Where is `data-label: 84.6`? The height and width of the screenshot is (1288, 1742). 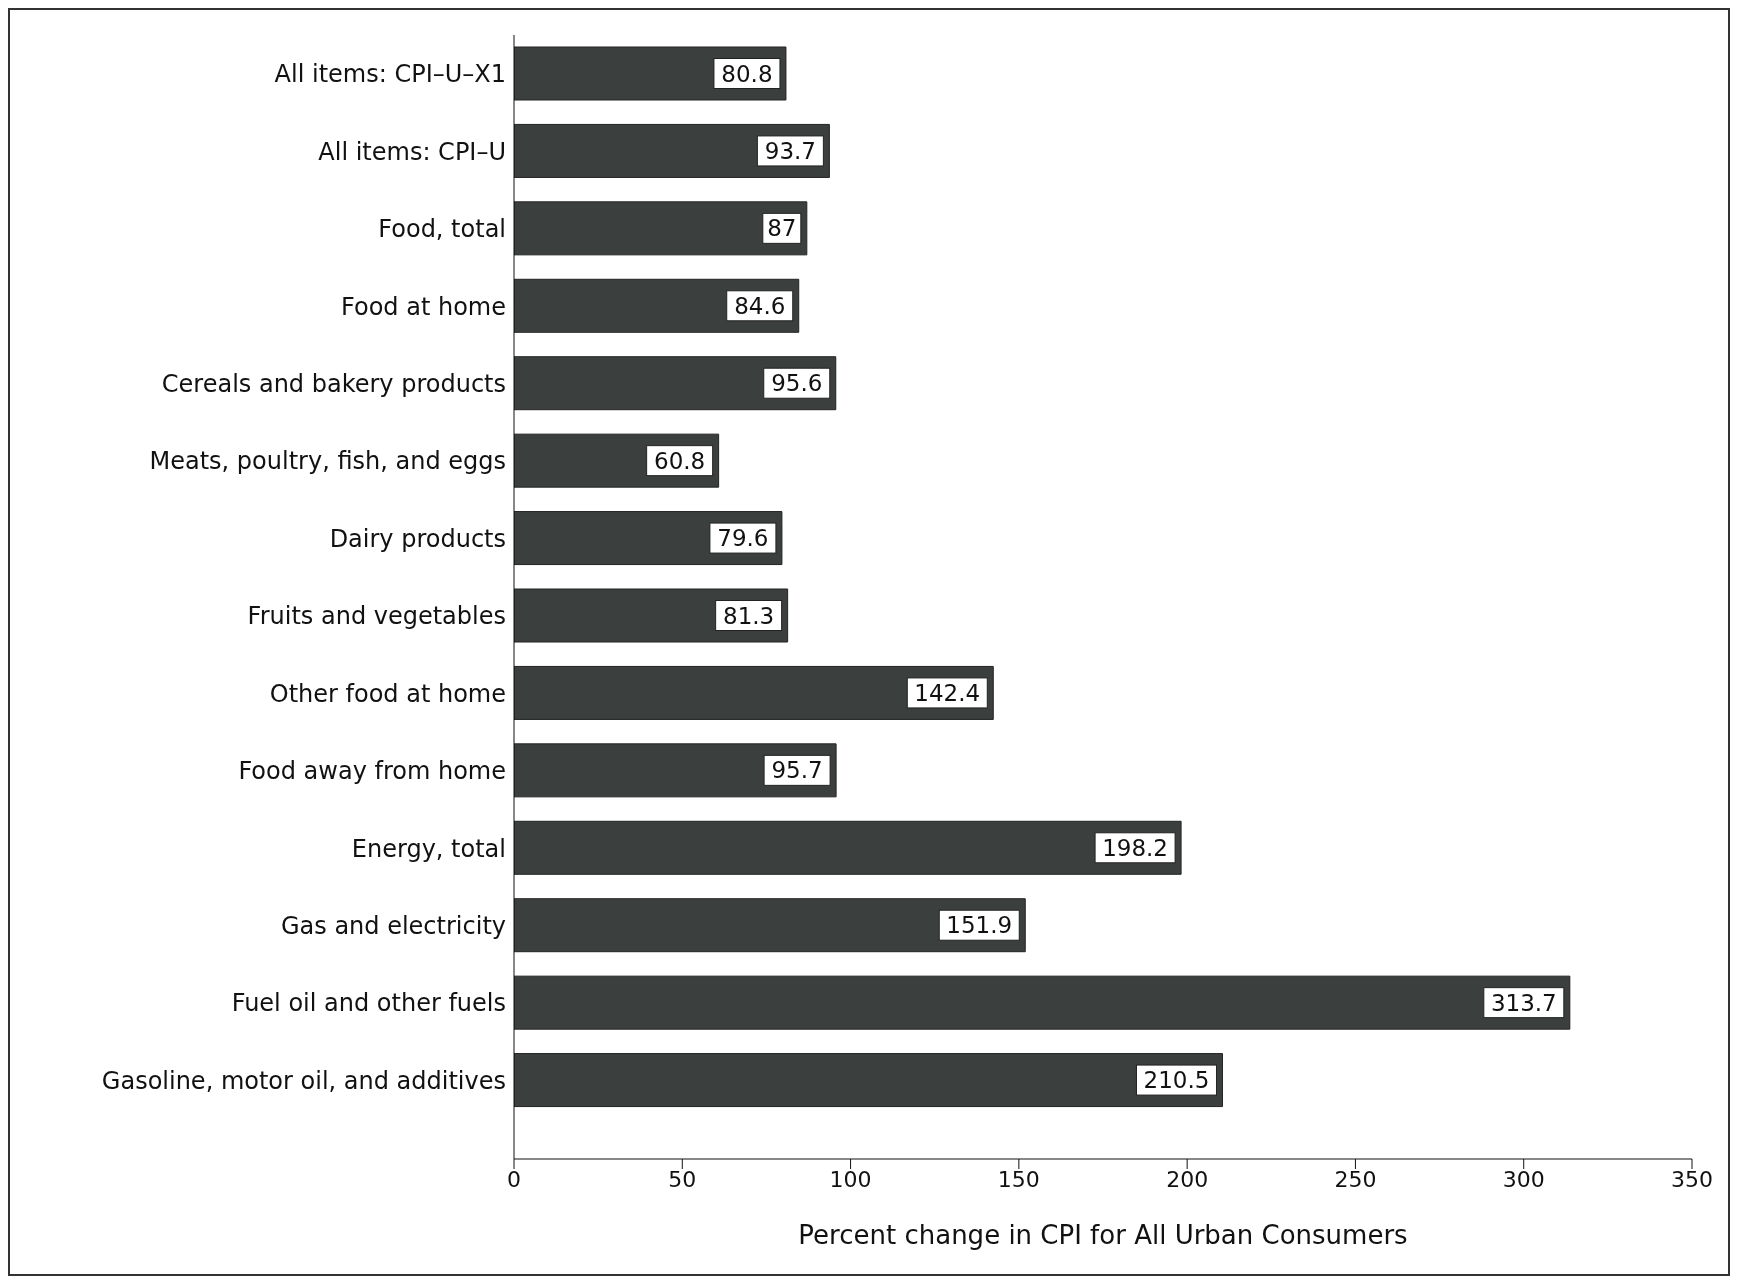
data-label: 84.6 is located at coordinates (760, 305).